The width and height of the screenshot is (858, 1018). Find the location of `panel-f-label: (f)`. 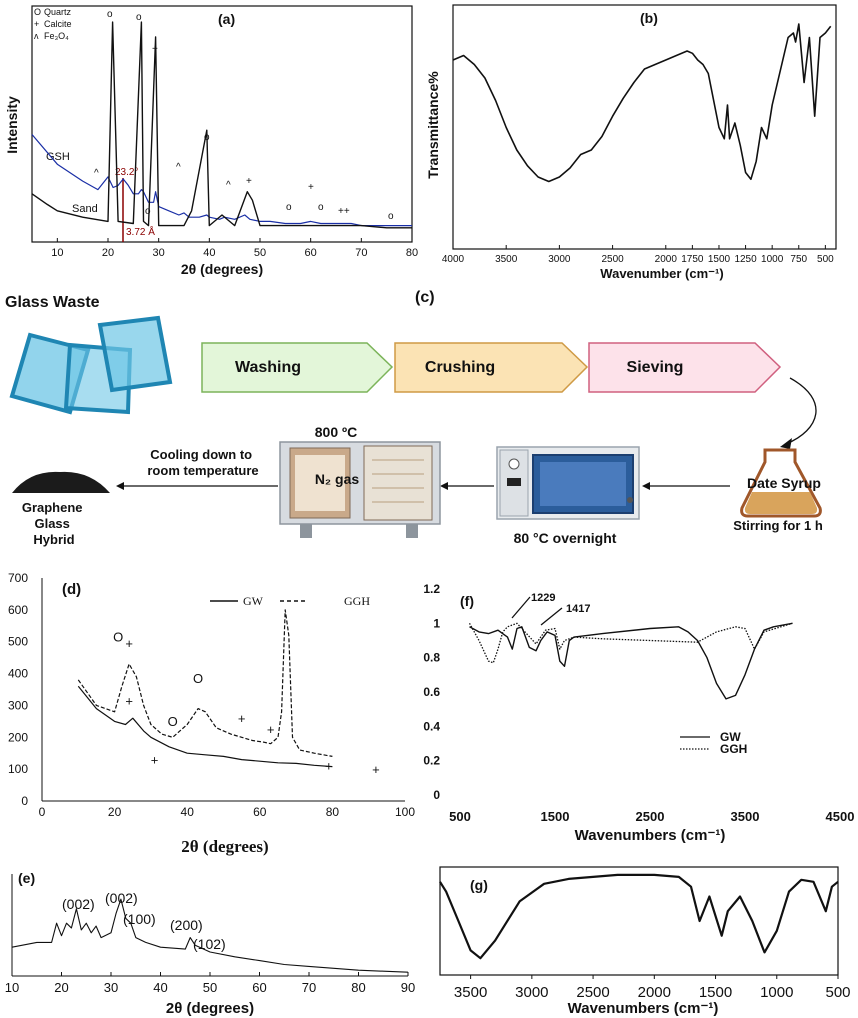

panel-f-label: (f) is located at coordinates (467, 601).